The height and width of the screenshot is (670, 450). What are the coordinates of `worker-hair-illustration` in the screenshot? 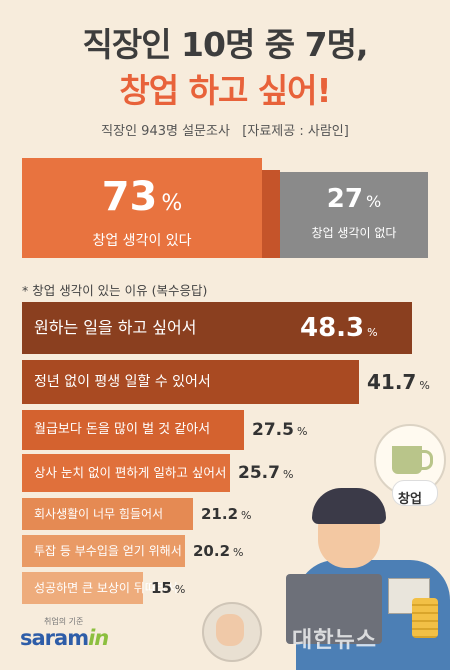 It's located at (349, 506).